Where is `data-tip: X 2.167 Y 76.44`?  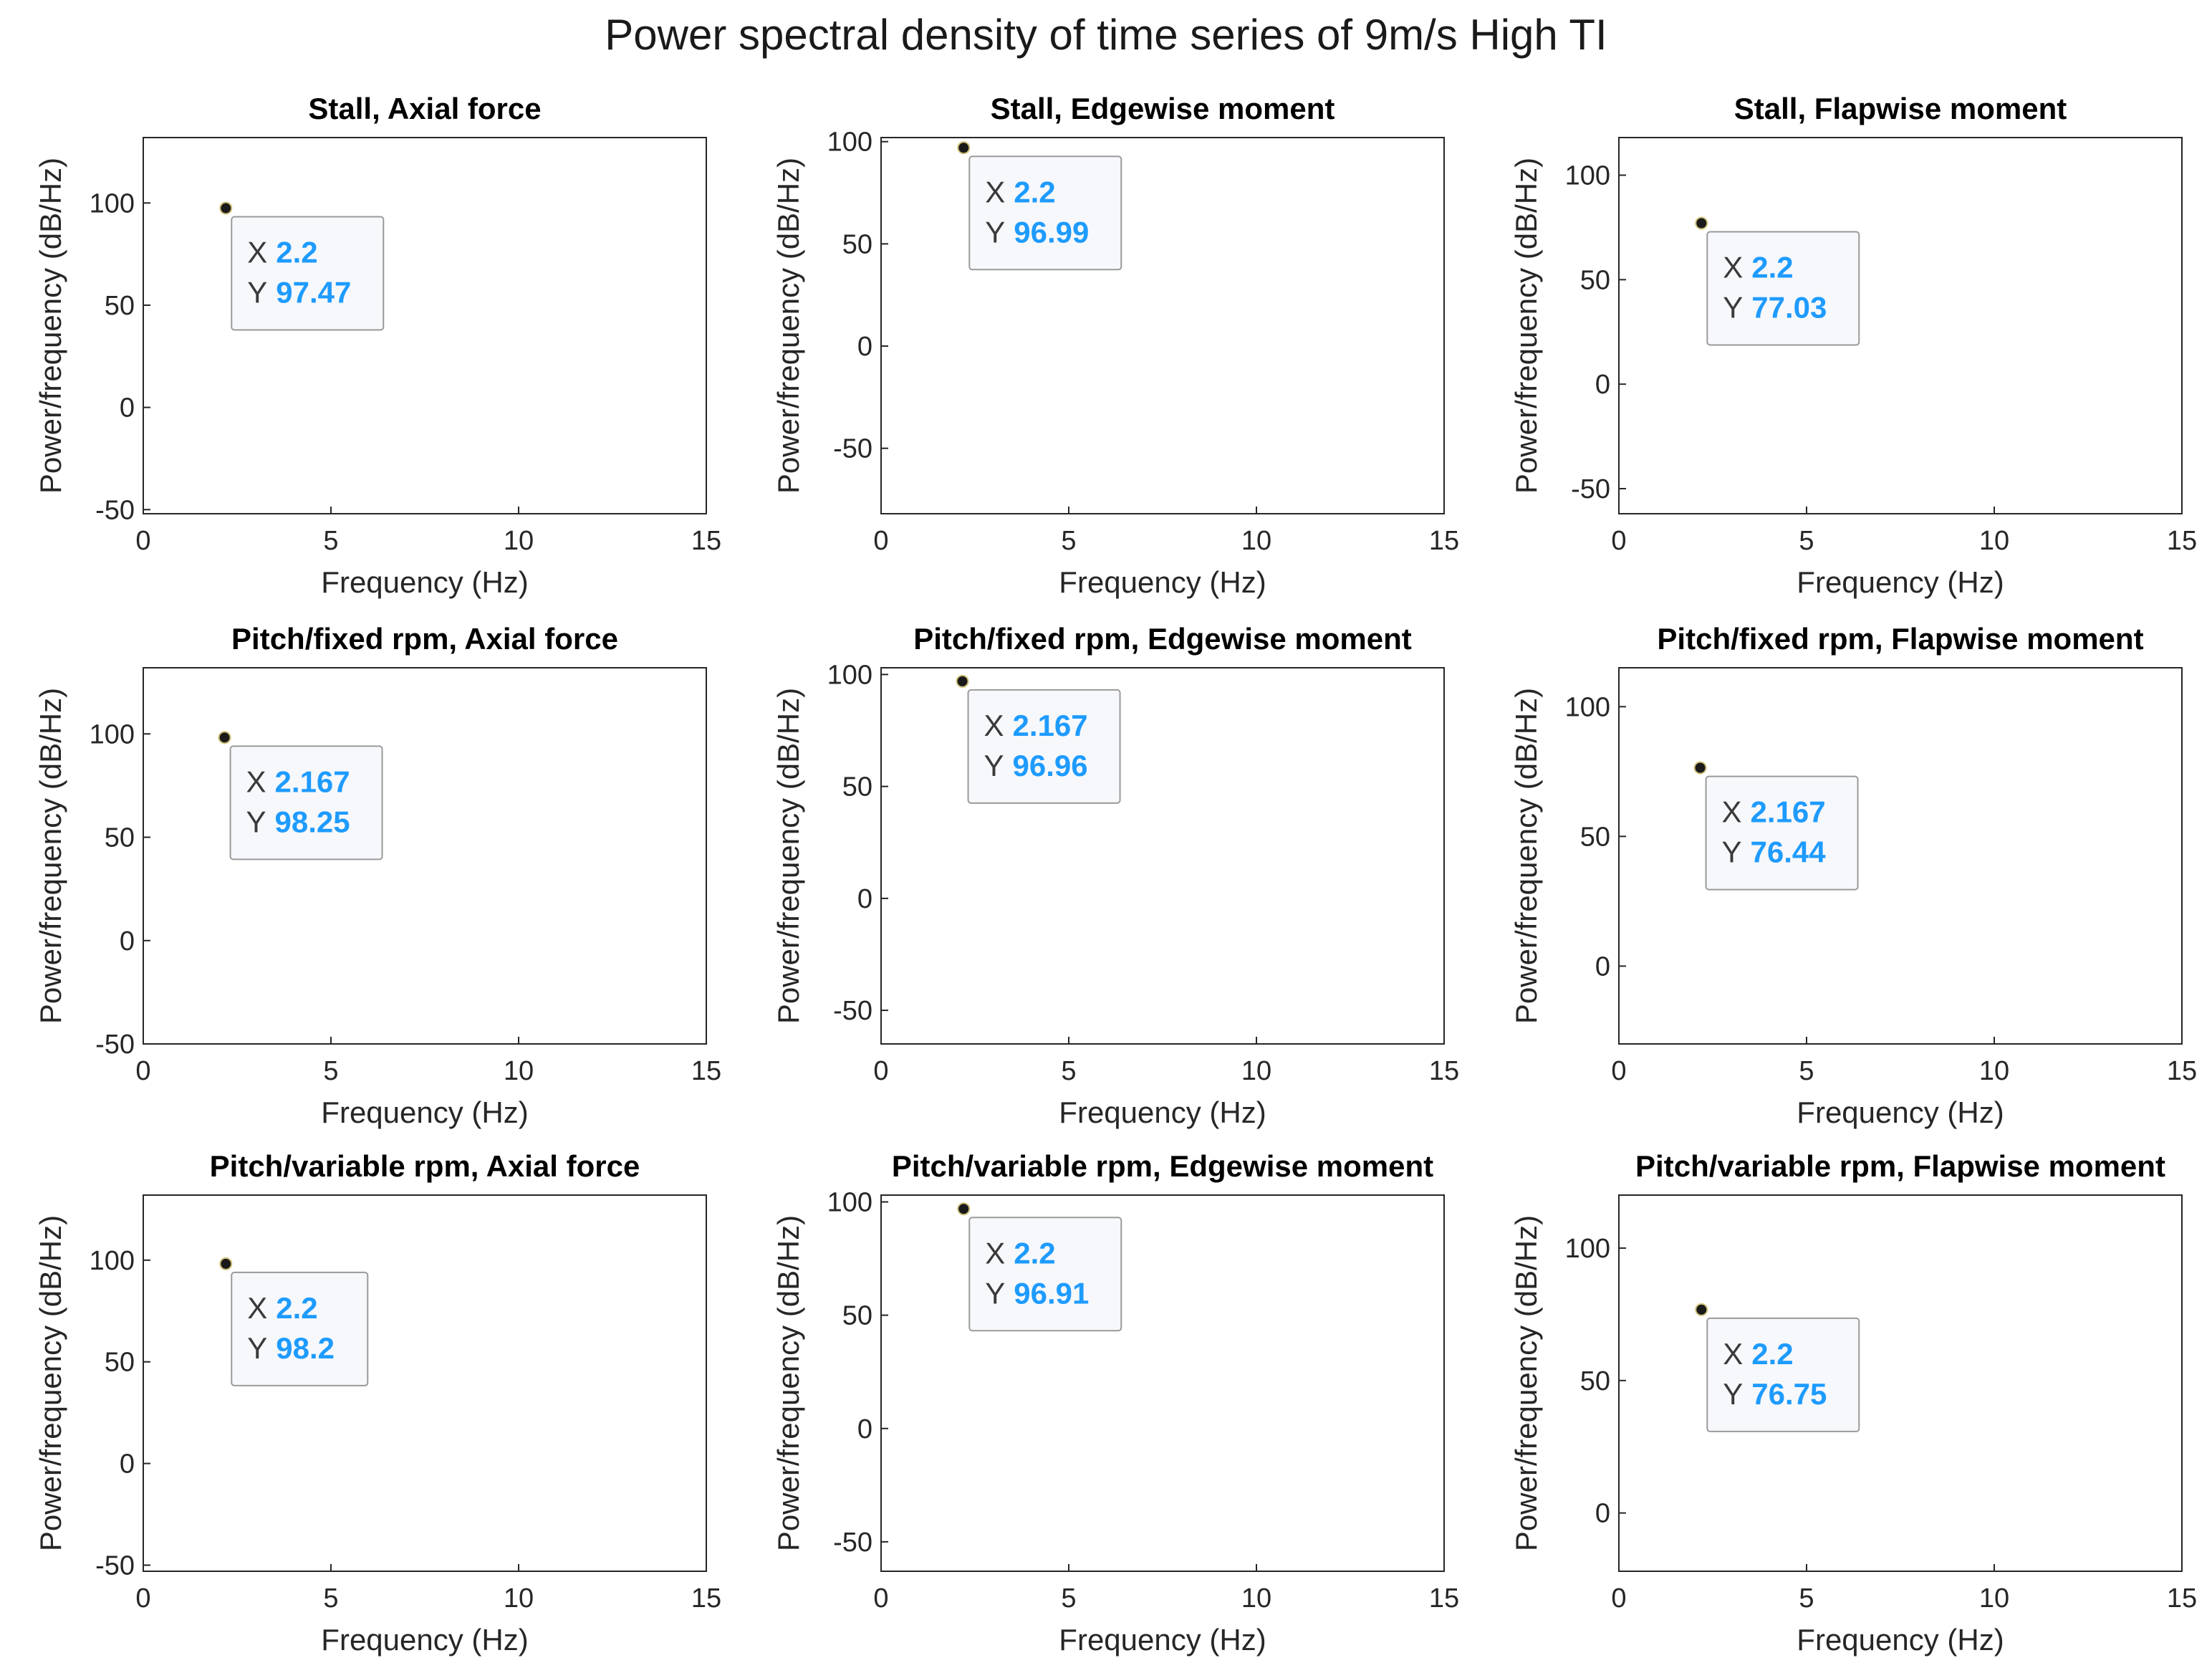 data-tip: X 2.167 Y 76.44 is located at coordinates (1776, 826).